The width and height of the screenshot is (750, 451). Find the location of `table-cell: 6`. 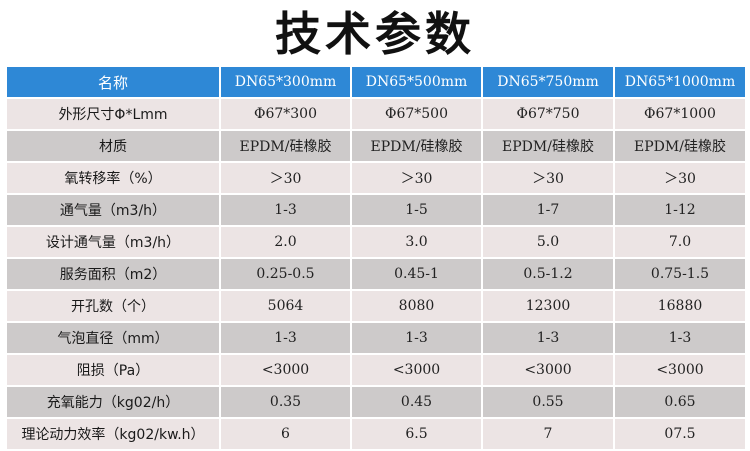

table-cell: 6 is located at coordinates (285, 434).